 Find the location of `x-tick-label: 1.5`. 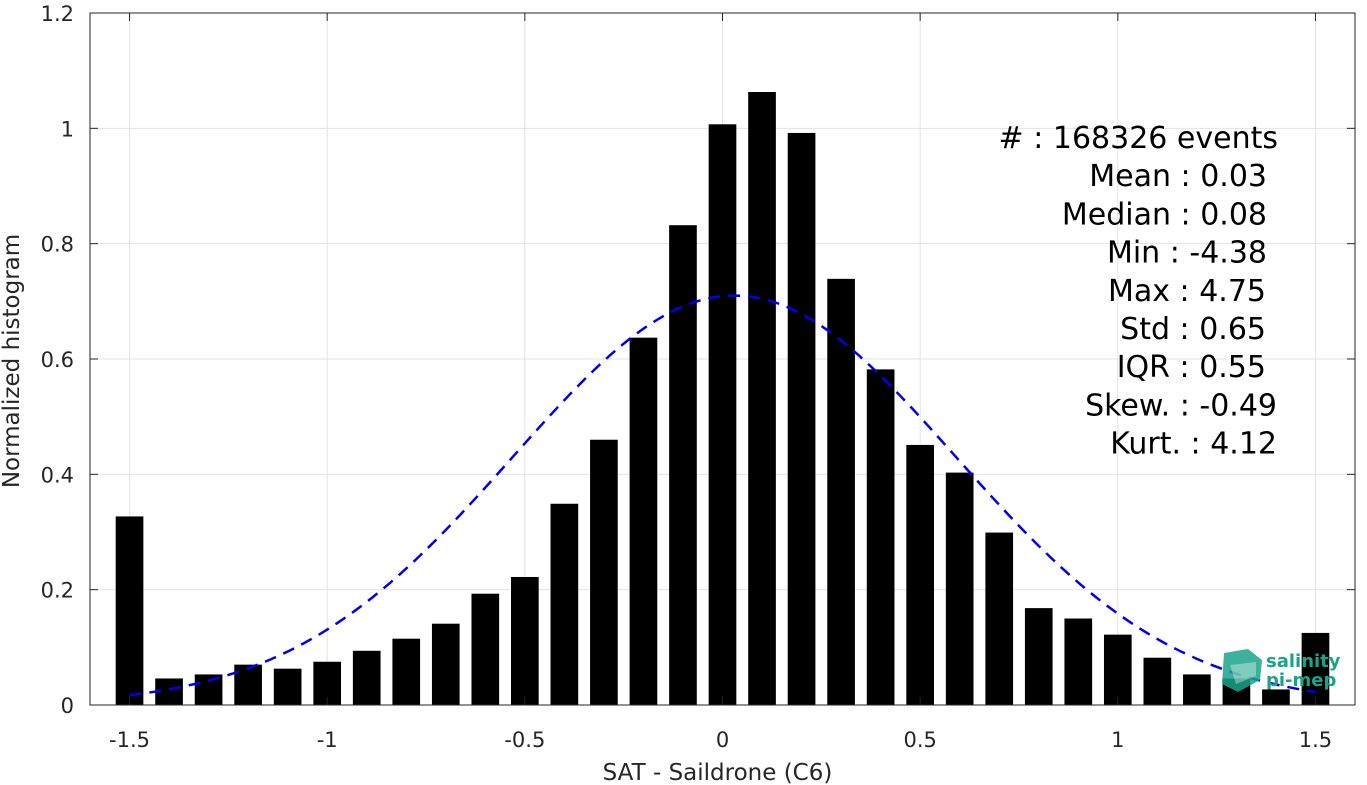

x-tick-label: 1.5 is located at coordinates (1315, 740).